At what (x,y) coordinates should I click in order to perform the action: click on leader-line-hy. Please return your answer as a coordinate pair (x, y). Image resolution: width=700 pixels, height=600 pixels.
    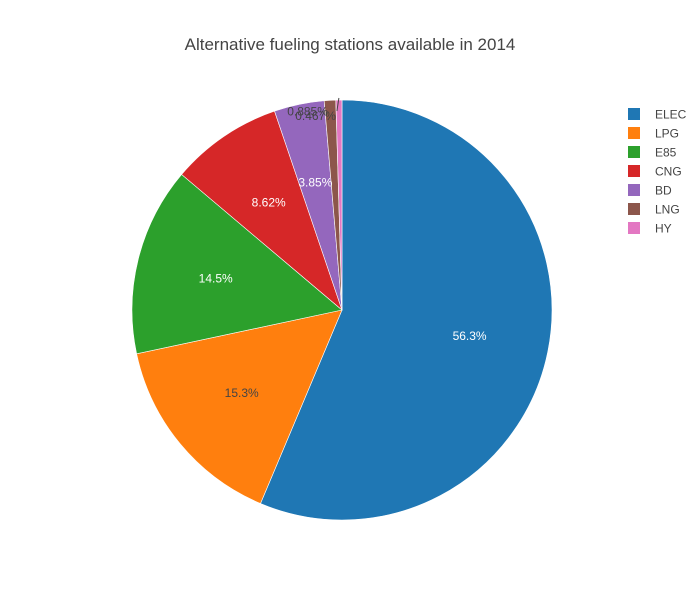
    Looking at the image, I should click on (338, 104).